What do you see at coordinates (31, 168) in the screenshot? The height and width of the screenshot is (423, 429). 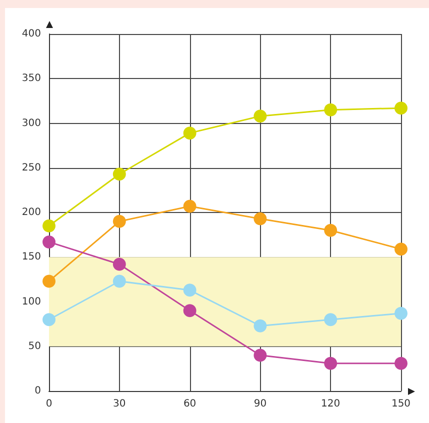 I see `y-tick-label: 250` at bounding box center [31, 168].